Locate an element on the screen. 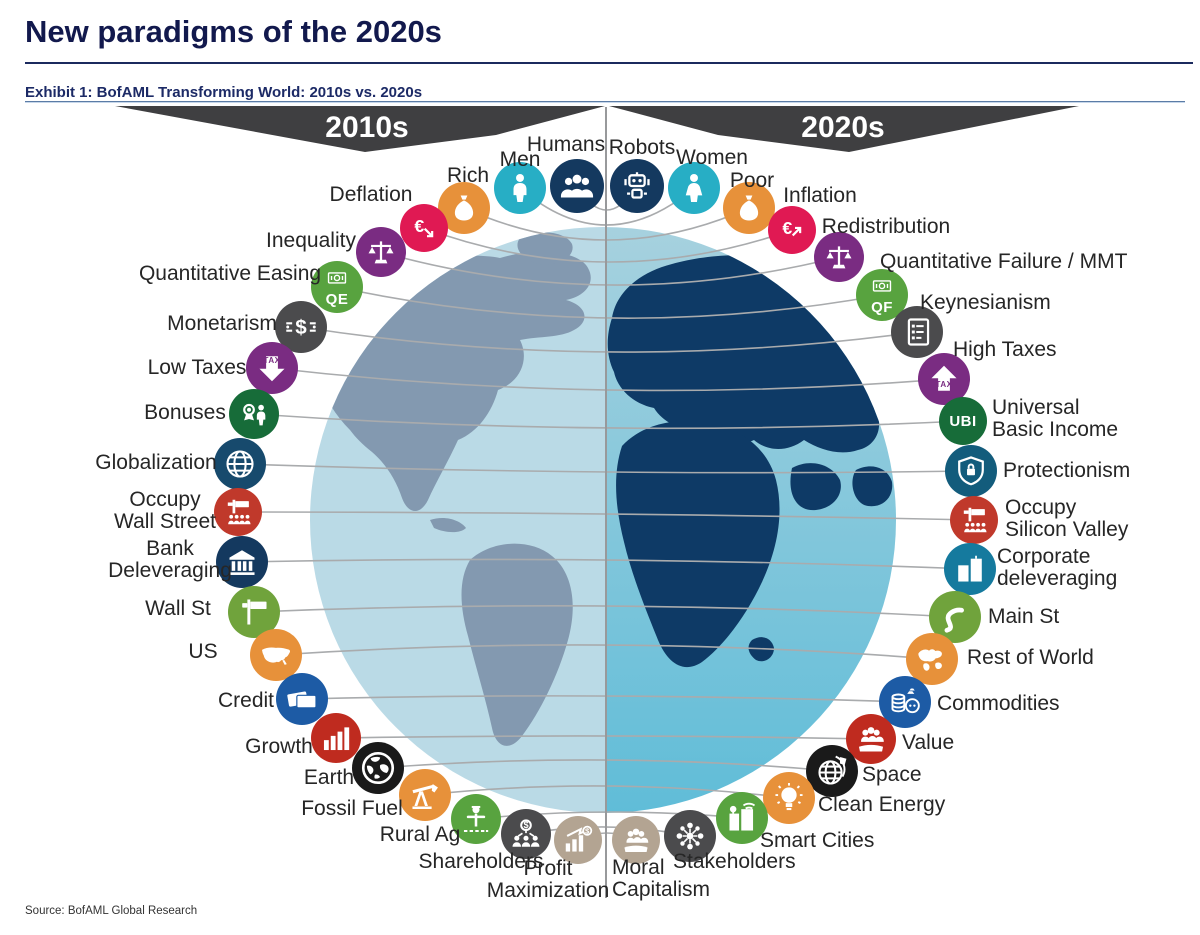 Image resolution: width=1200 pixels, height=935 pixels. icon-circle-qf: QF is located at coordinates (882, 295).